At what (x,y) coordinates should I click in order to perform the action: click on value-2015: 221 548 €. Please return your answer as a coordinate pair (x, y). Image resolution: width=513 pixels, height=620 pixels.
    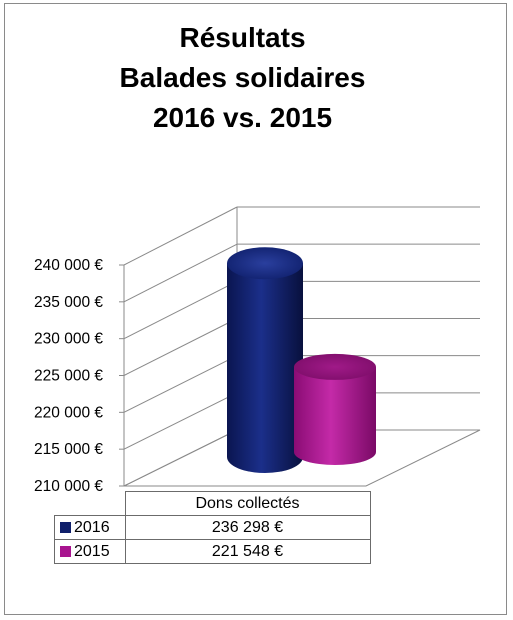
    Looking at the image, I should click on (247, 551).